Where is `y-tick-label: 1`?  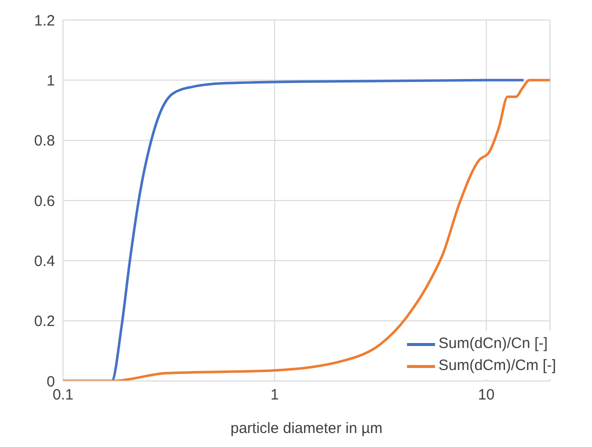 y-tick-label: 1 is located at coordinates (50, 81).